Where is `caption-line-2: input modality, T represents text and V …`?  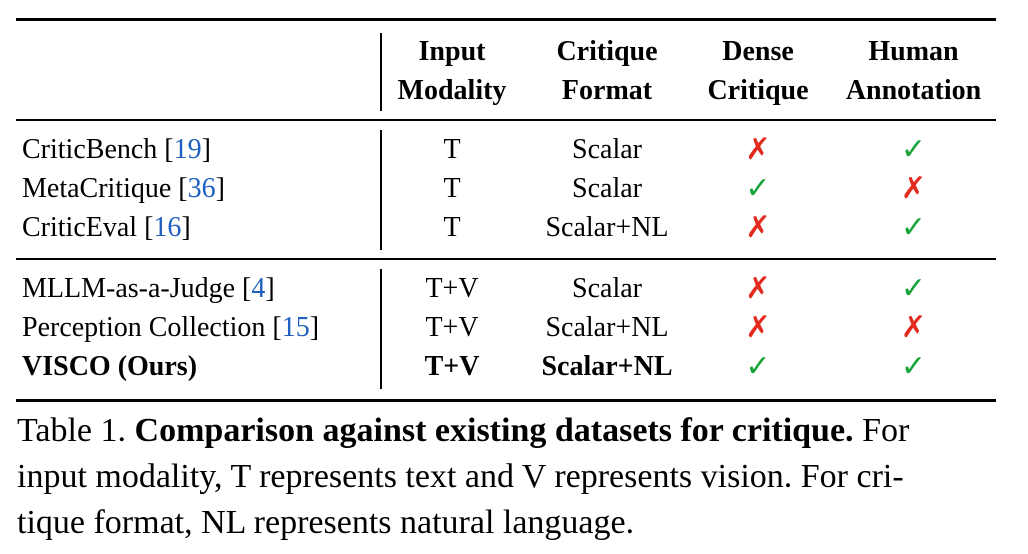
caption-line-2: input modality, T represents text and V … is located at coordinates (460, 476).